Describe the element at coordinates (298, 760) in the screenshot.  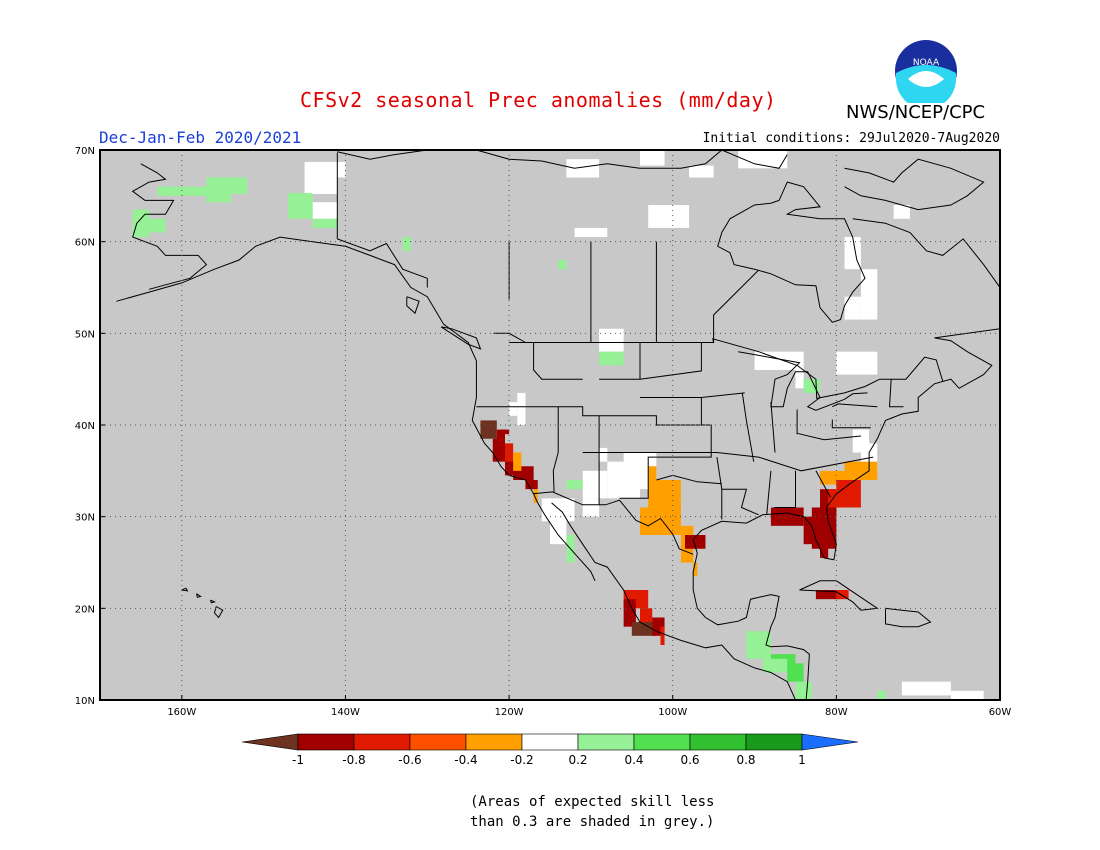
I see `colorbar-label: -1` at that location.